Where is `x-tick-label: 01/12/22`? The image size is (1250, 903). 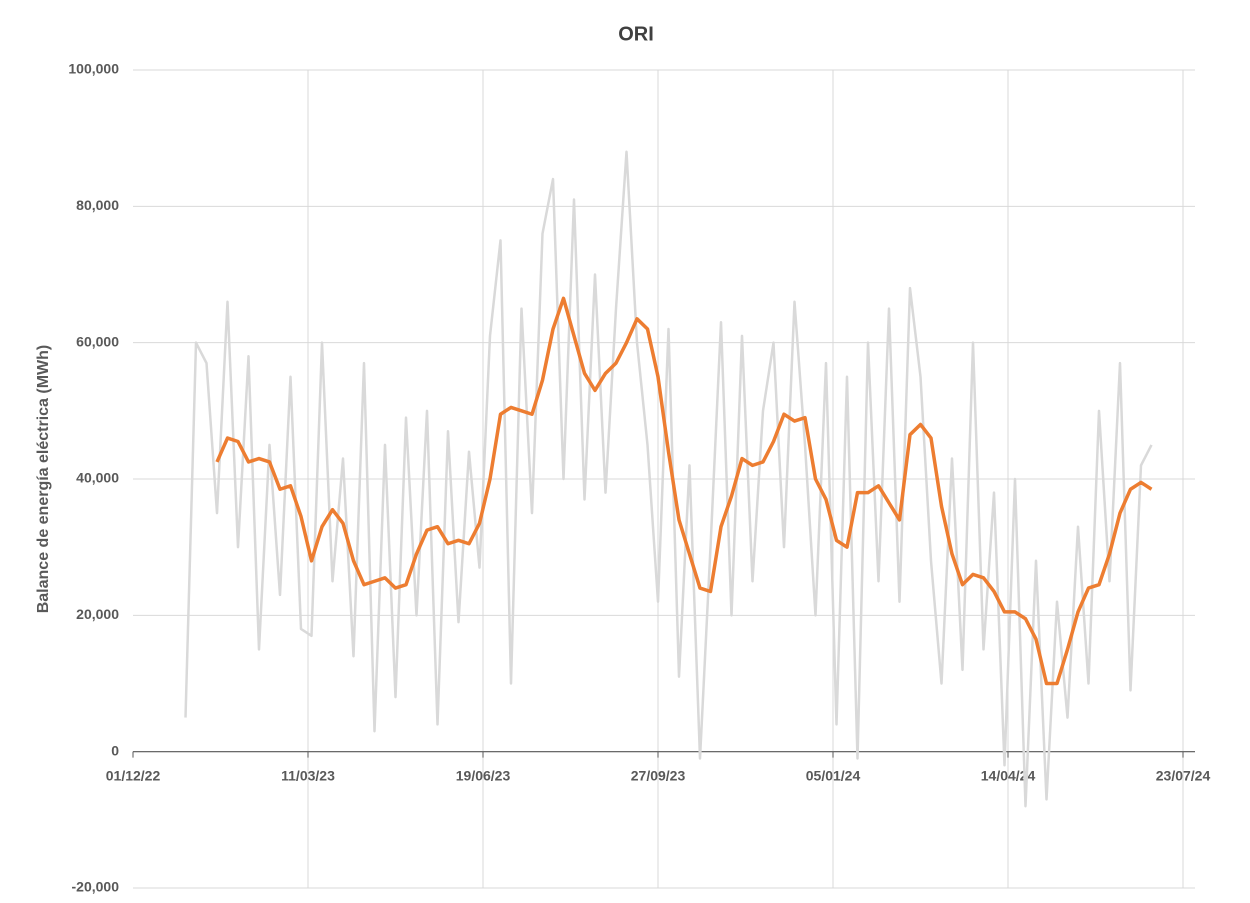
x-tick-label: 01/12/22 is located at coordinates (133, 775).